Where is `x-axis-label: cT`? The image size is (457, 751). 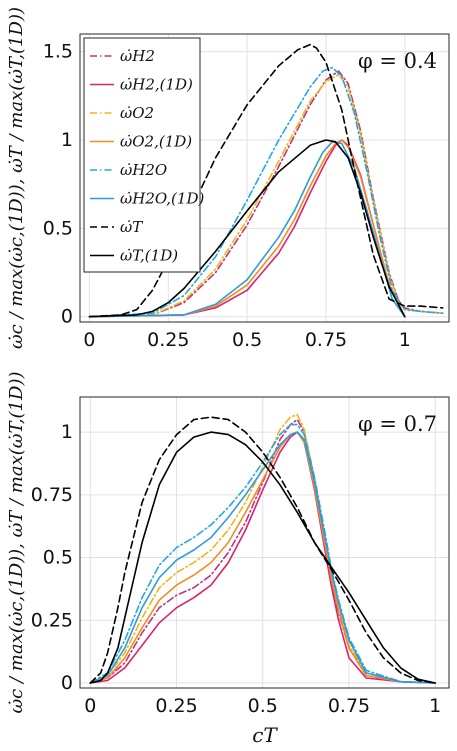
x-axis-label: cT is located at coordinates (265, 735).